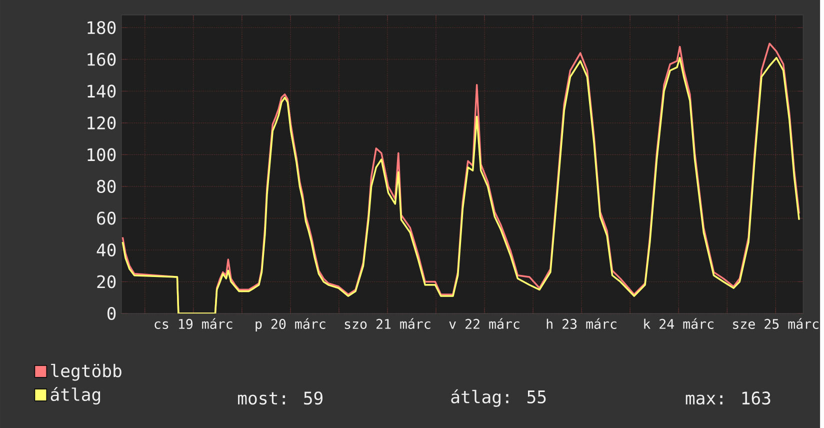 This screenshot has height=428, width=824. Describe the element at coordinates (280, 398) in the screenshot. I see `text: most: 59` at that location.